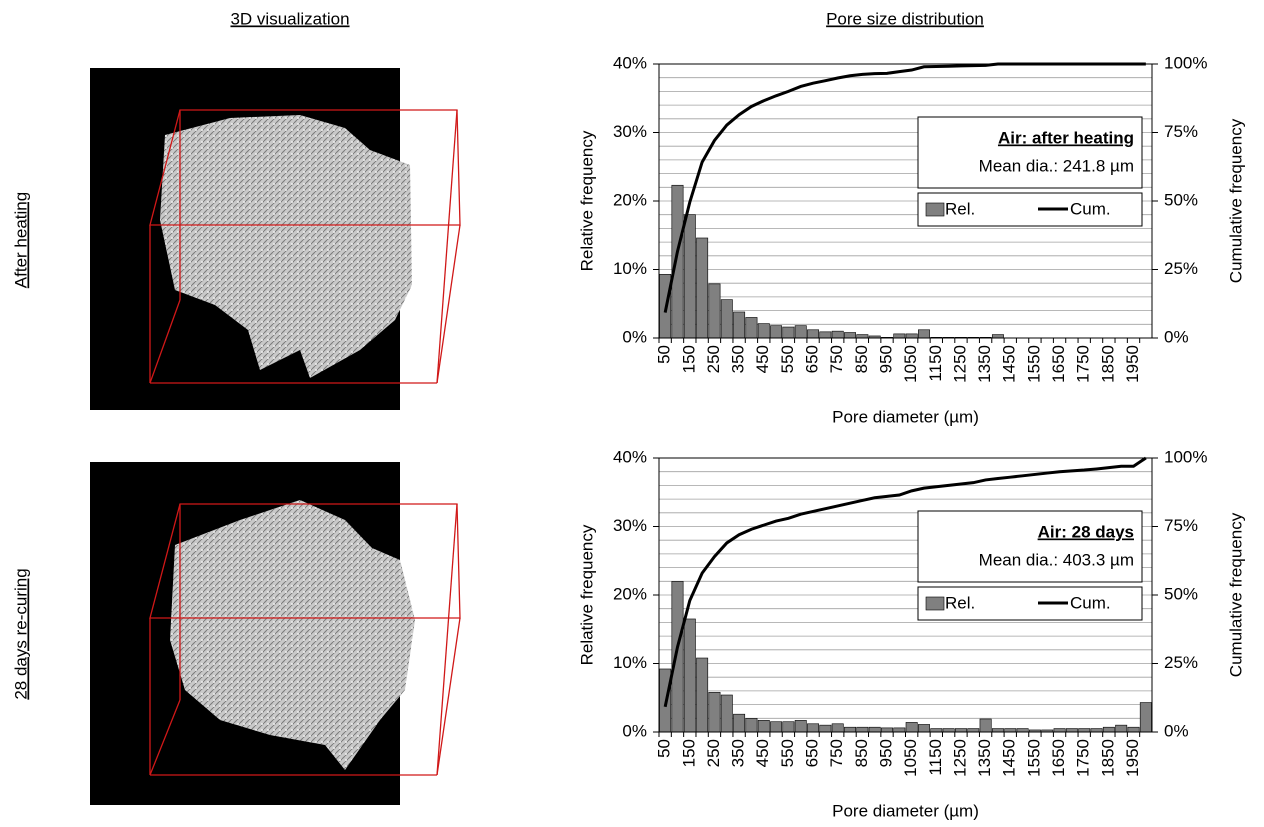  I want to click on y-tick-label: 10%, so click(630, 662).